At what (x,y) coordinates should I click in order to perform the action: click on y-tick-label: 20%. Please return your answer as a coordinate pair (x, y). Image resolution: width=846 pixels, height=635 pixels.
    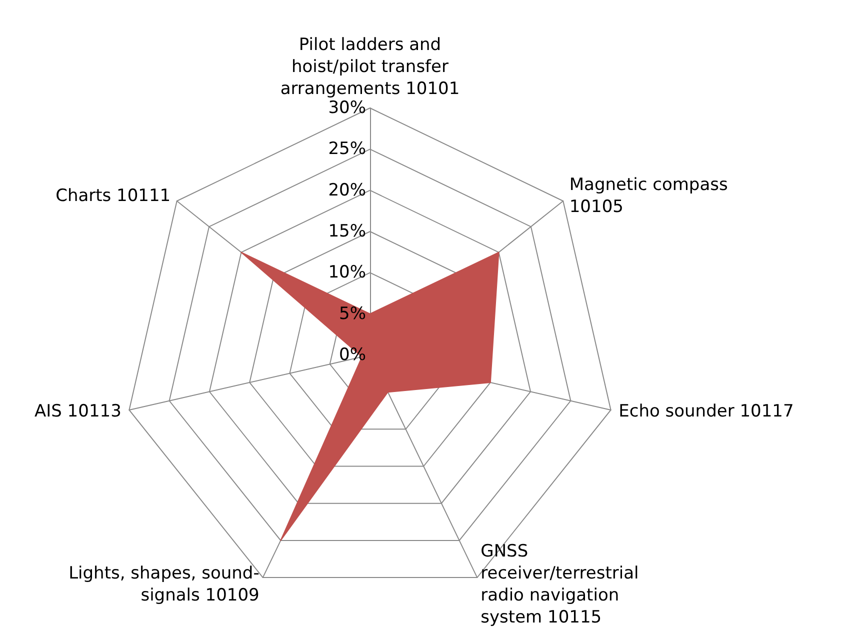
    Looking at the image, I should click on (347, 190).